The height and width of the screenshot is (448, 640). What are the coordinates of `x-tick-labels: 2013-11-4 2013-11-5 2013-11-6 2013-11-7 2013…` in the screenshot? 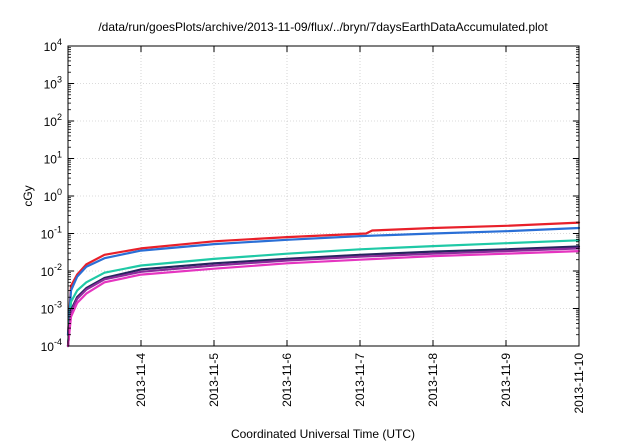 It's located at (360, 383).